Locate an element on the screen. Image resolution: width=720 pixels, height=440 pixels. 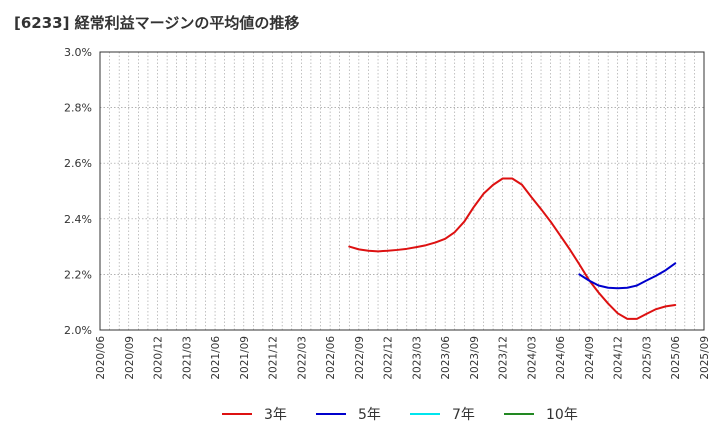
x-tick-label: 2022/06 is located at coordinates (331, 358).